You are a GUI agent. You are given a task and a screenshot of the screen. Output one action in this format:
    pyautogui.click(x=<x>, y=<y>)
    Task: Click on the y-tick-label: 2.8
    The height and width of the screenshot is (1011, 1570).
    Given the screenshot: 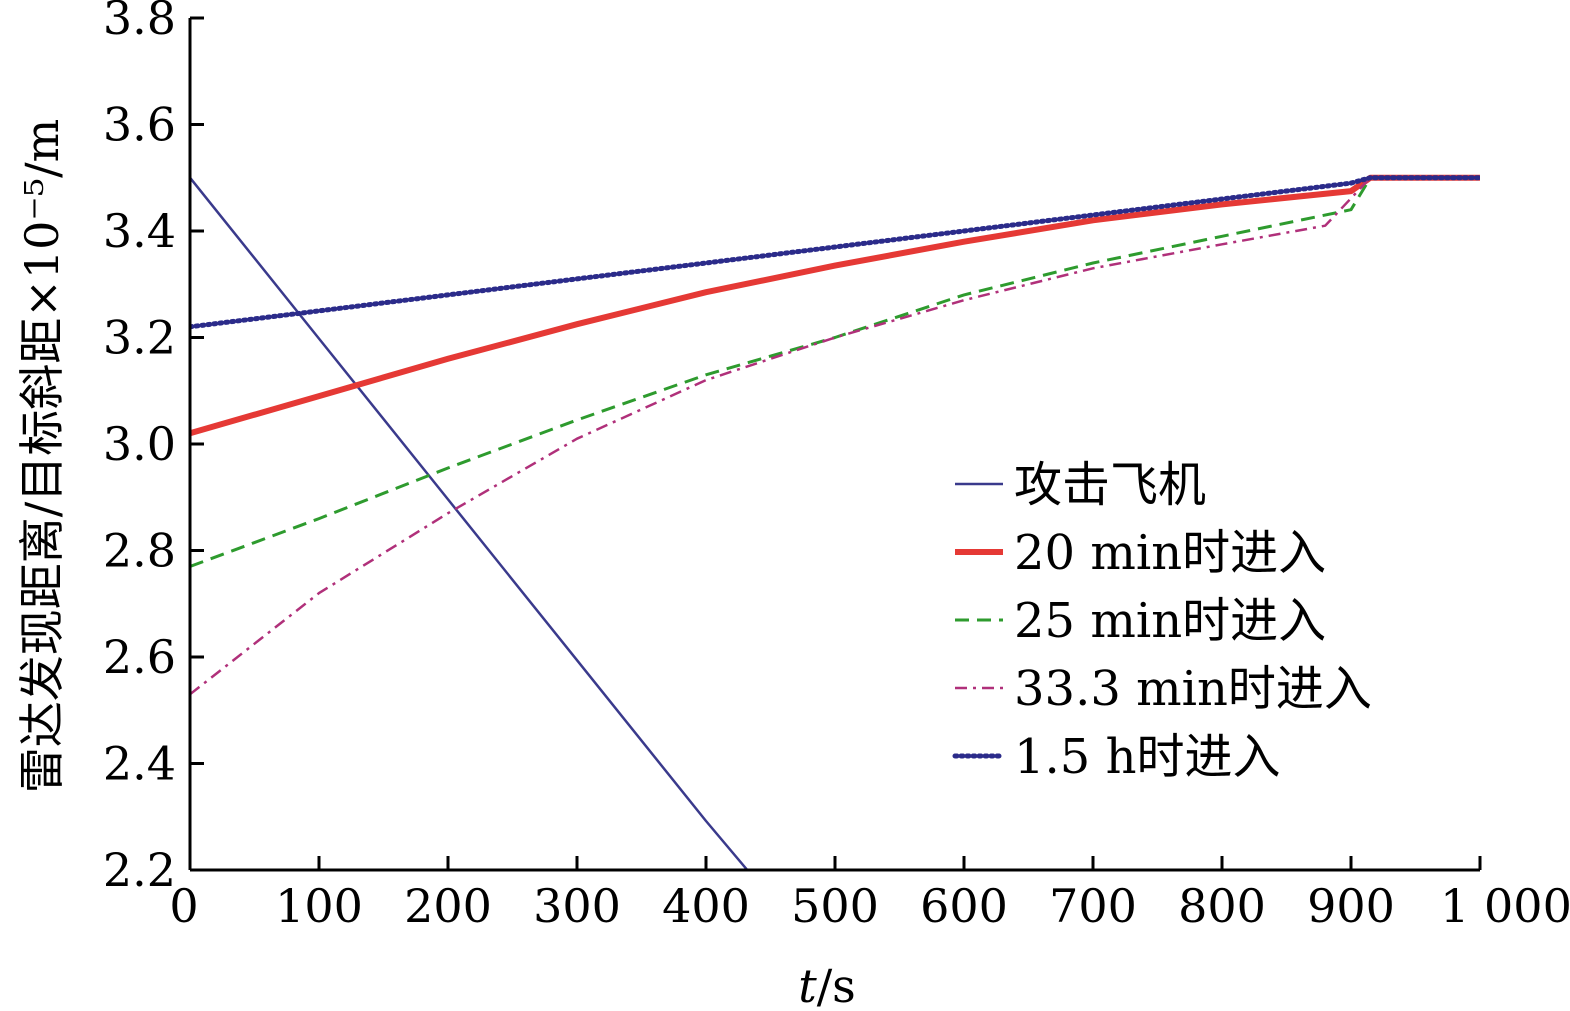 What is the action you would take?
    pyautogui.click(x=139, y=551)
    